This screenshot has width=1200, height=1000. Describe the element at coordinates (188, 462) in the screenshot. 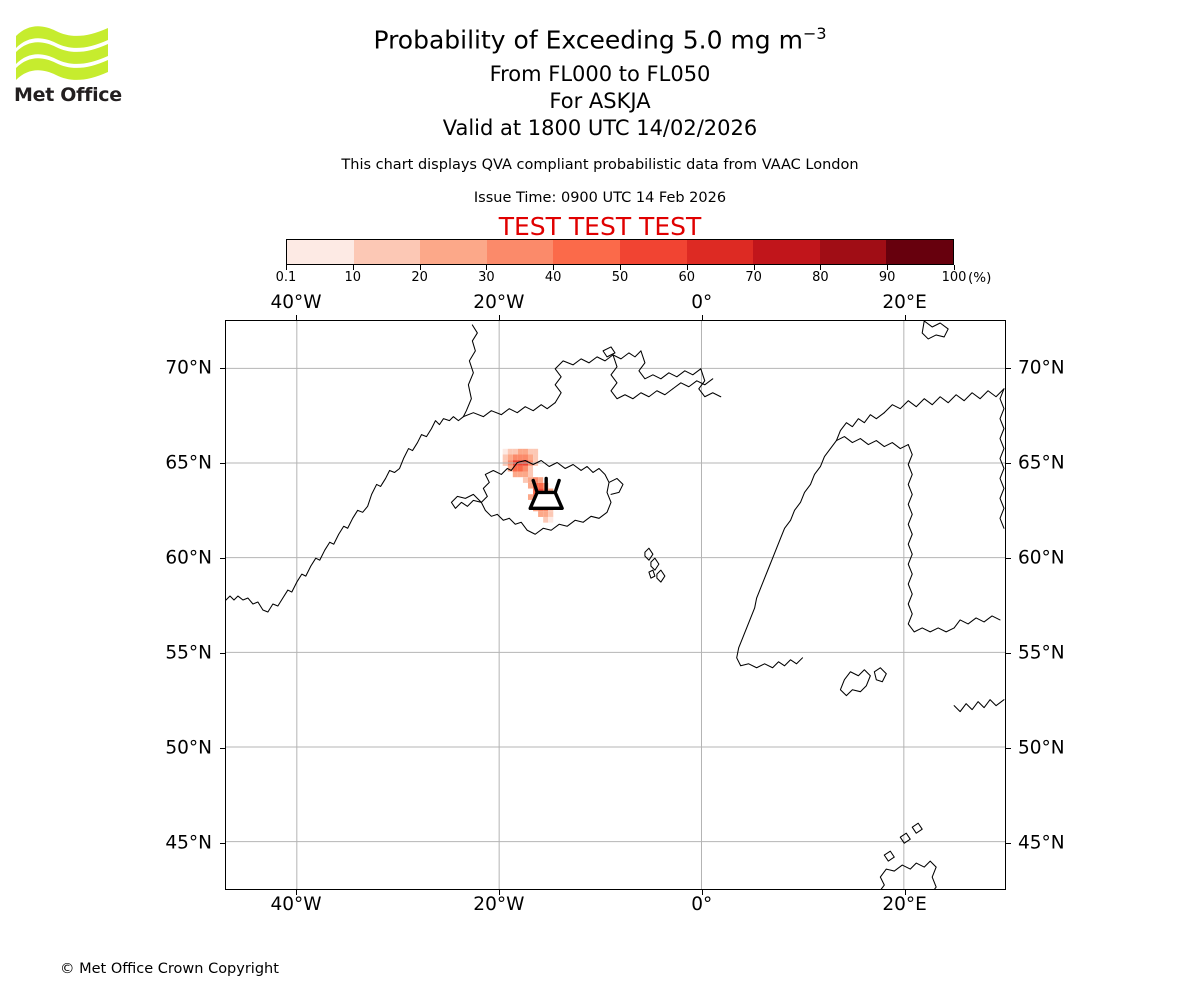

I see `lat-label-left-4: 65°N` at that location.